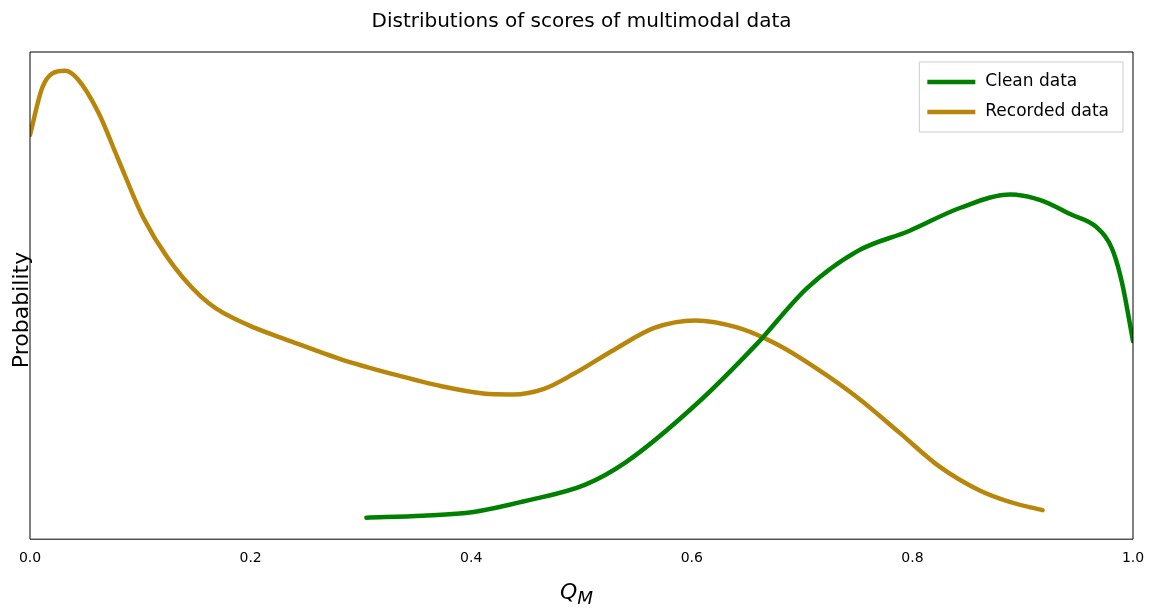  What do you see at coordinates (1133, 557) in the screenshot?
I see `x-tick-label: 1.0` at bounding box center [1133, 557].